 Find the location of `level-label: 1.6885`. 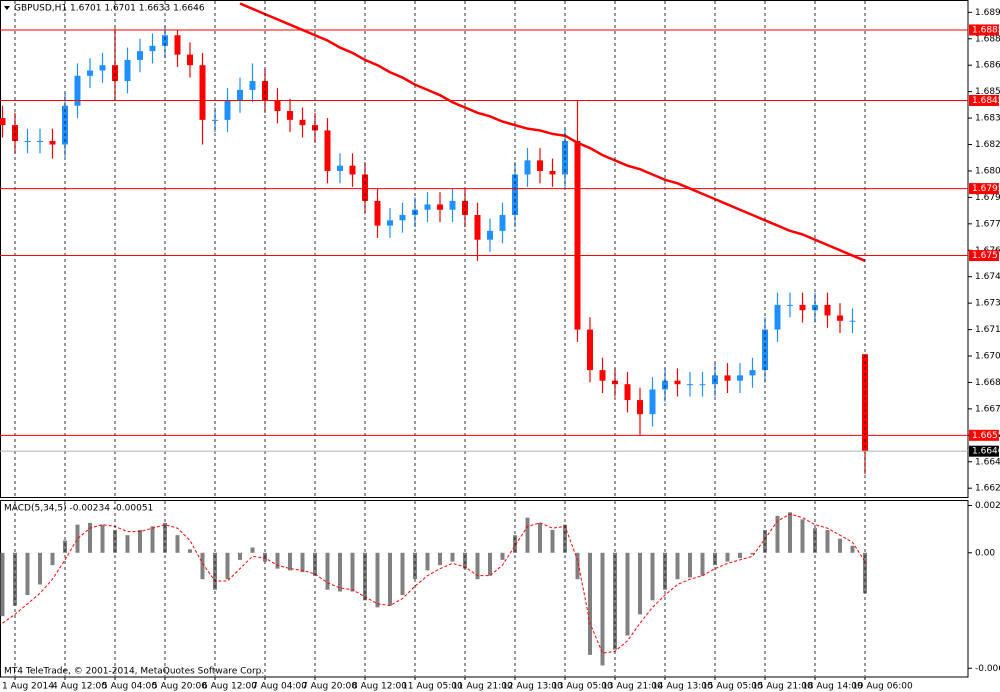

level-label: 1.6885 is located at coordinates (986, 30).